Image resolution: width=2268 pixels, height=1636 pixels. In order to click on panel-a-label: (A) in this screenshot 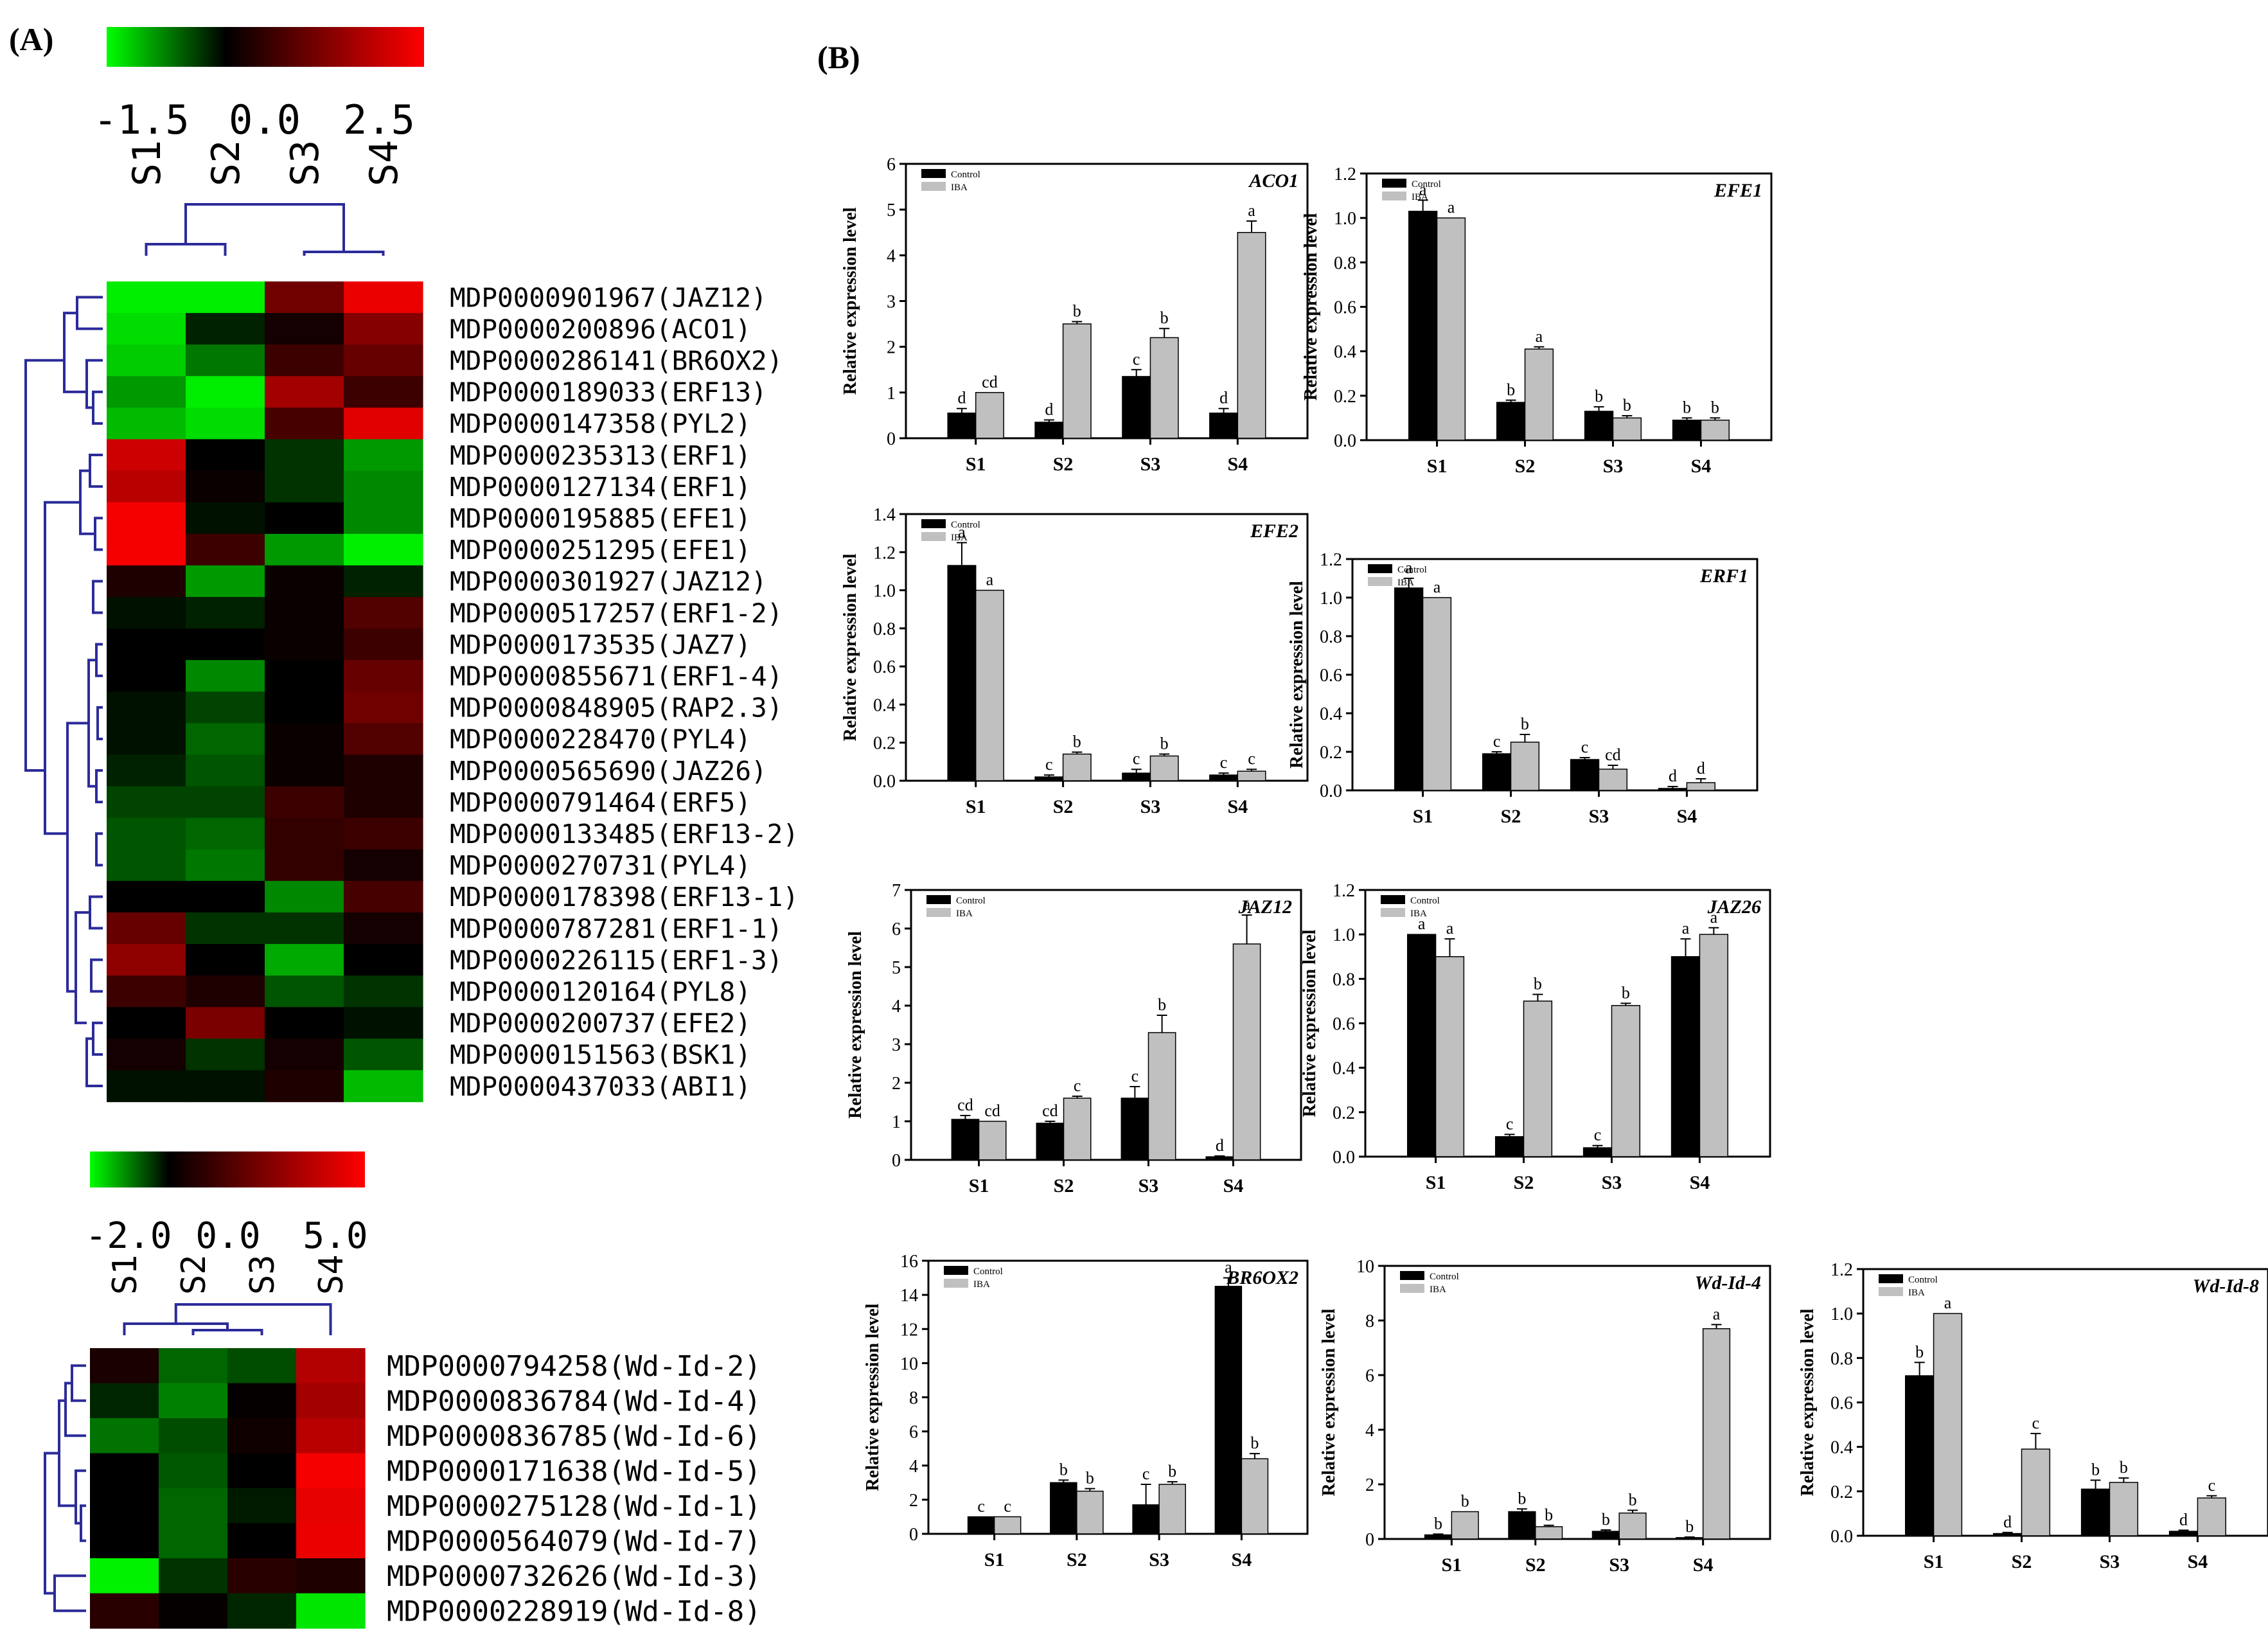, I will do `click(31, 39)`.